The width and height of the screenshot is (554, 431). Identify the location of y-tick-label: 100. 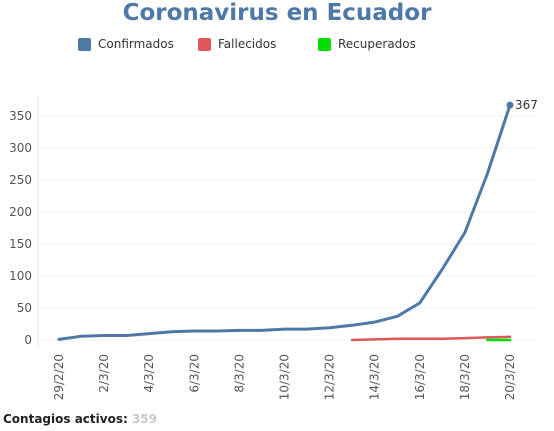
(20, 276).